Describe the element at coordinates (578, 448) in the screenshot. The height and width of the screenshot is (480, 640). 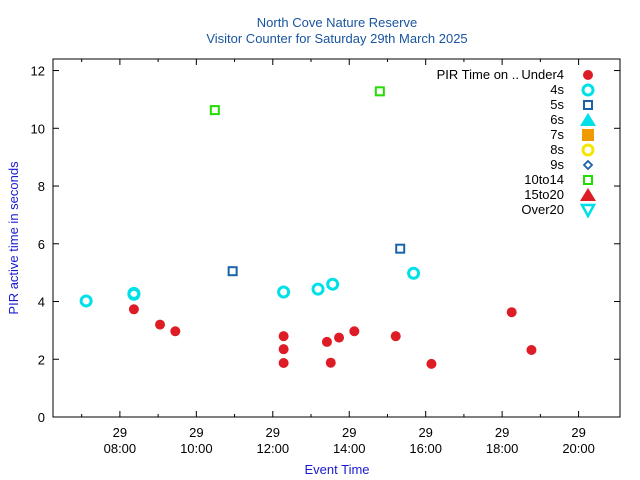
I see `x-tick-time-label: 20:00` at that location.